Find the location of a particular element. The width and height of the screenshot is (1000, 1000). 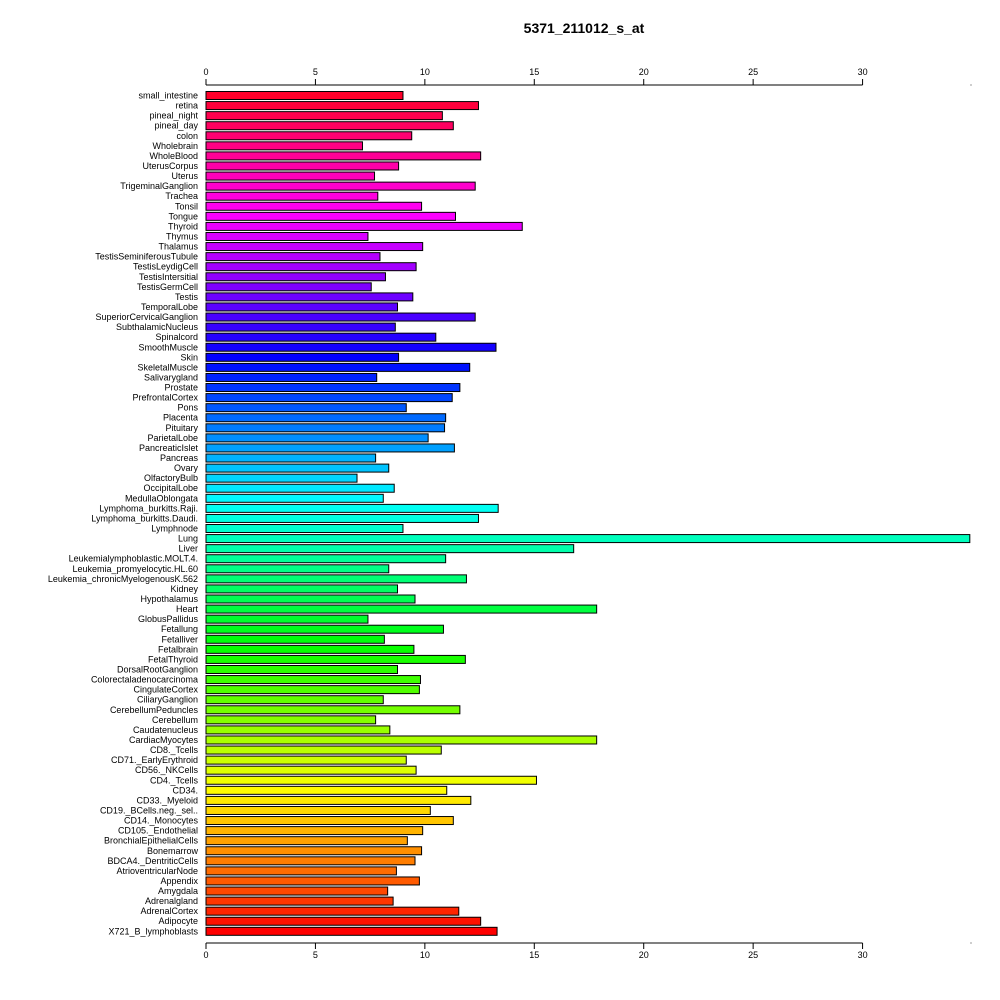

category-label: Lymphoma_burkitts.Daudi. is located at coordinates (144, 518).